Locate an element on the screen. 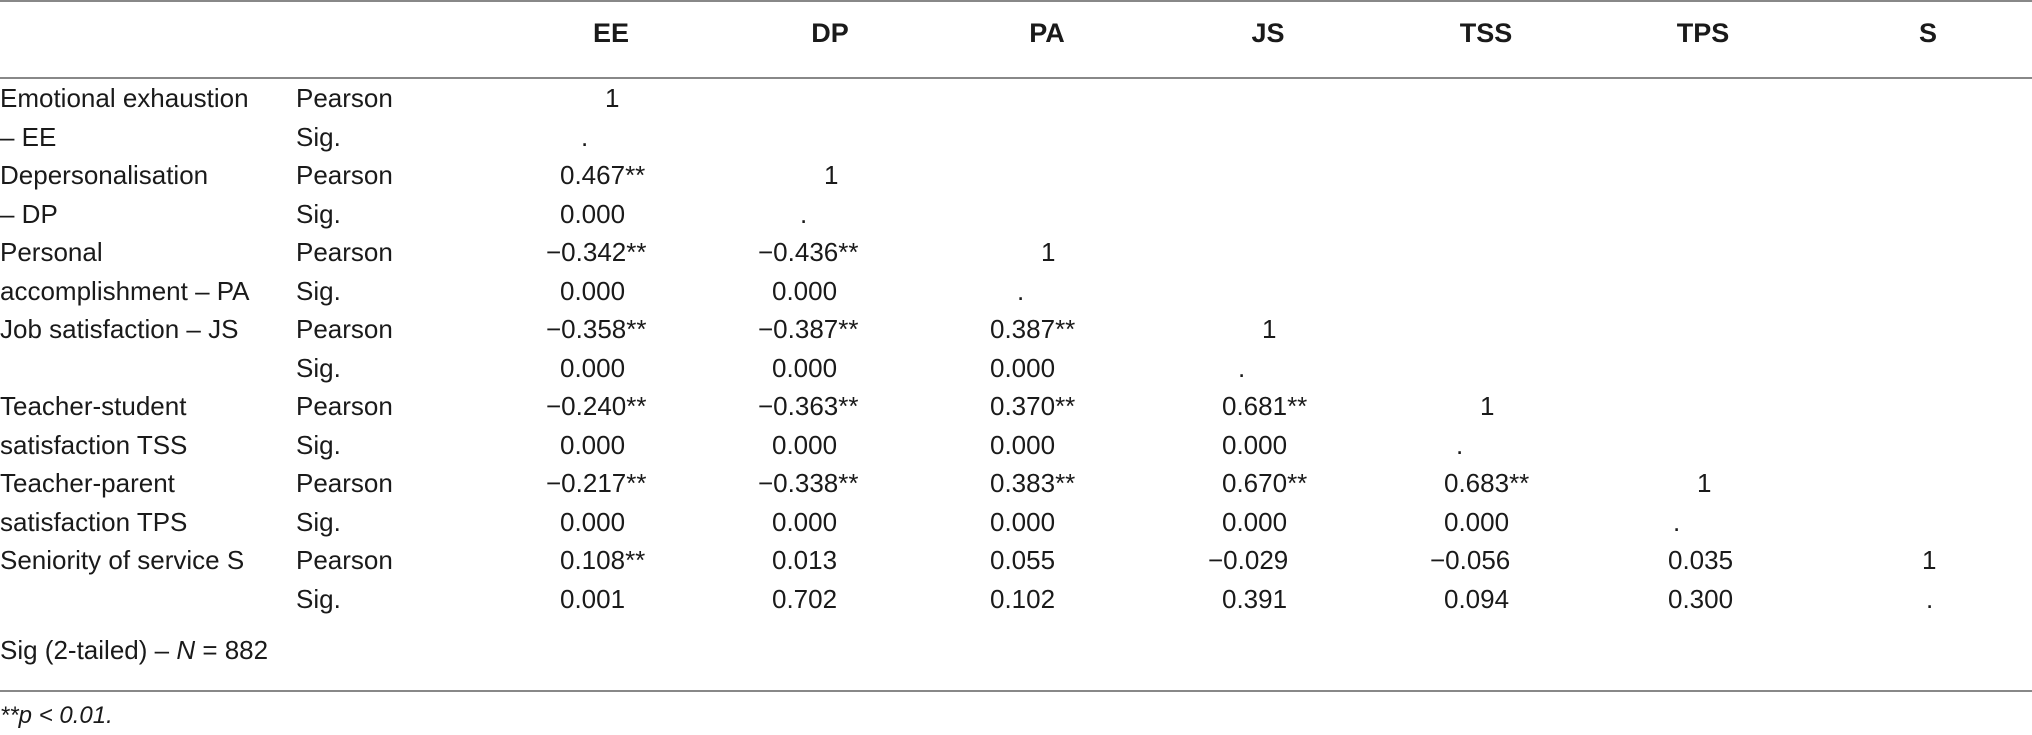 The width and height of the screenshot is (2032, 735). column-header-dp: DP is located at coordinates (830, 33).